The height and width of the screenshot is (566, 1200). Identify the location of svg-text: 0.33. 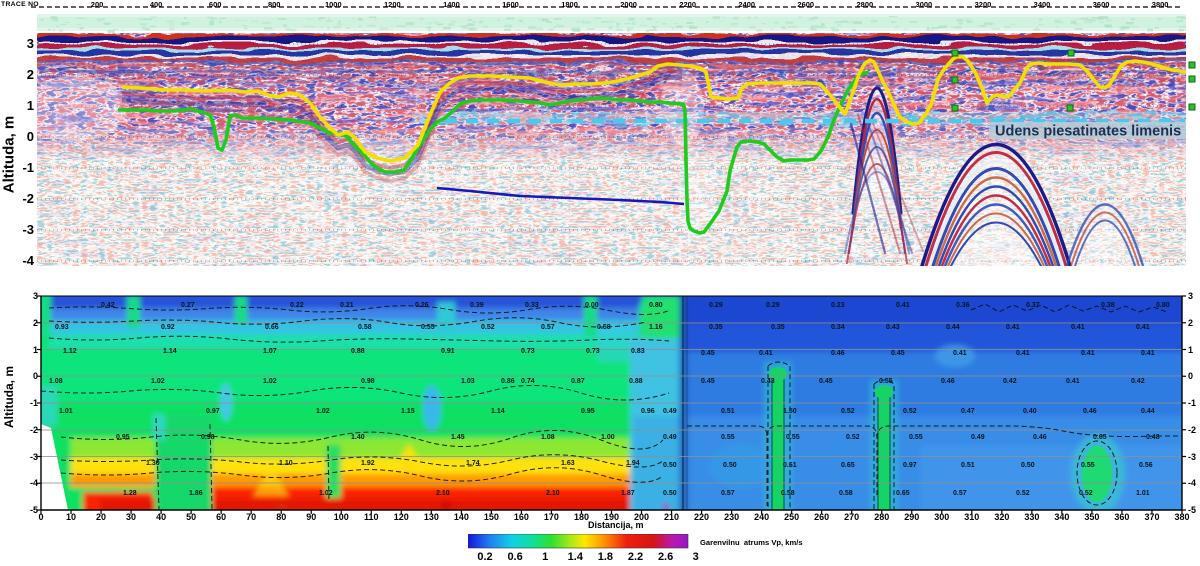
(532, 305).